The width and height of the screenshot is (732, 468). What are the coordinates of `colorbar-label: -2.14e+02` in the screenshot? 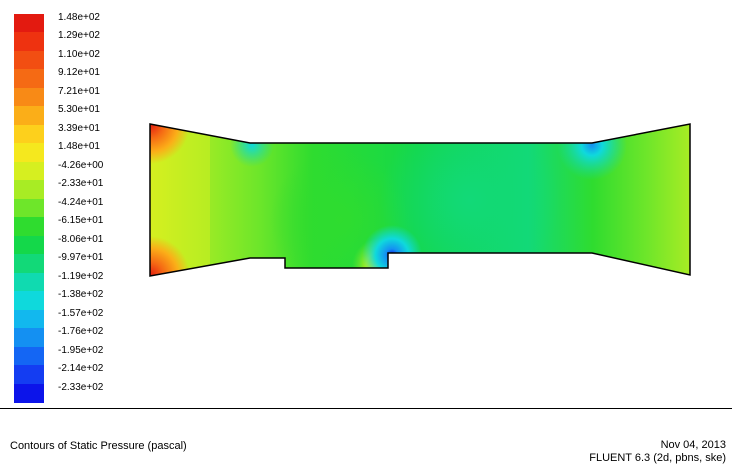 It's located at (81, 369).